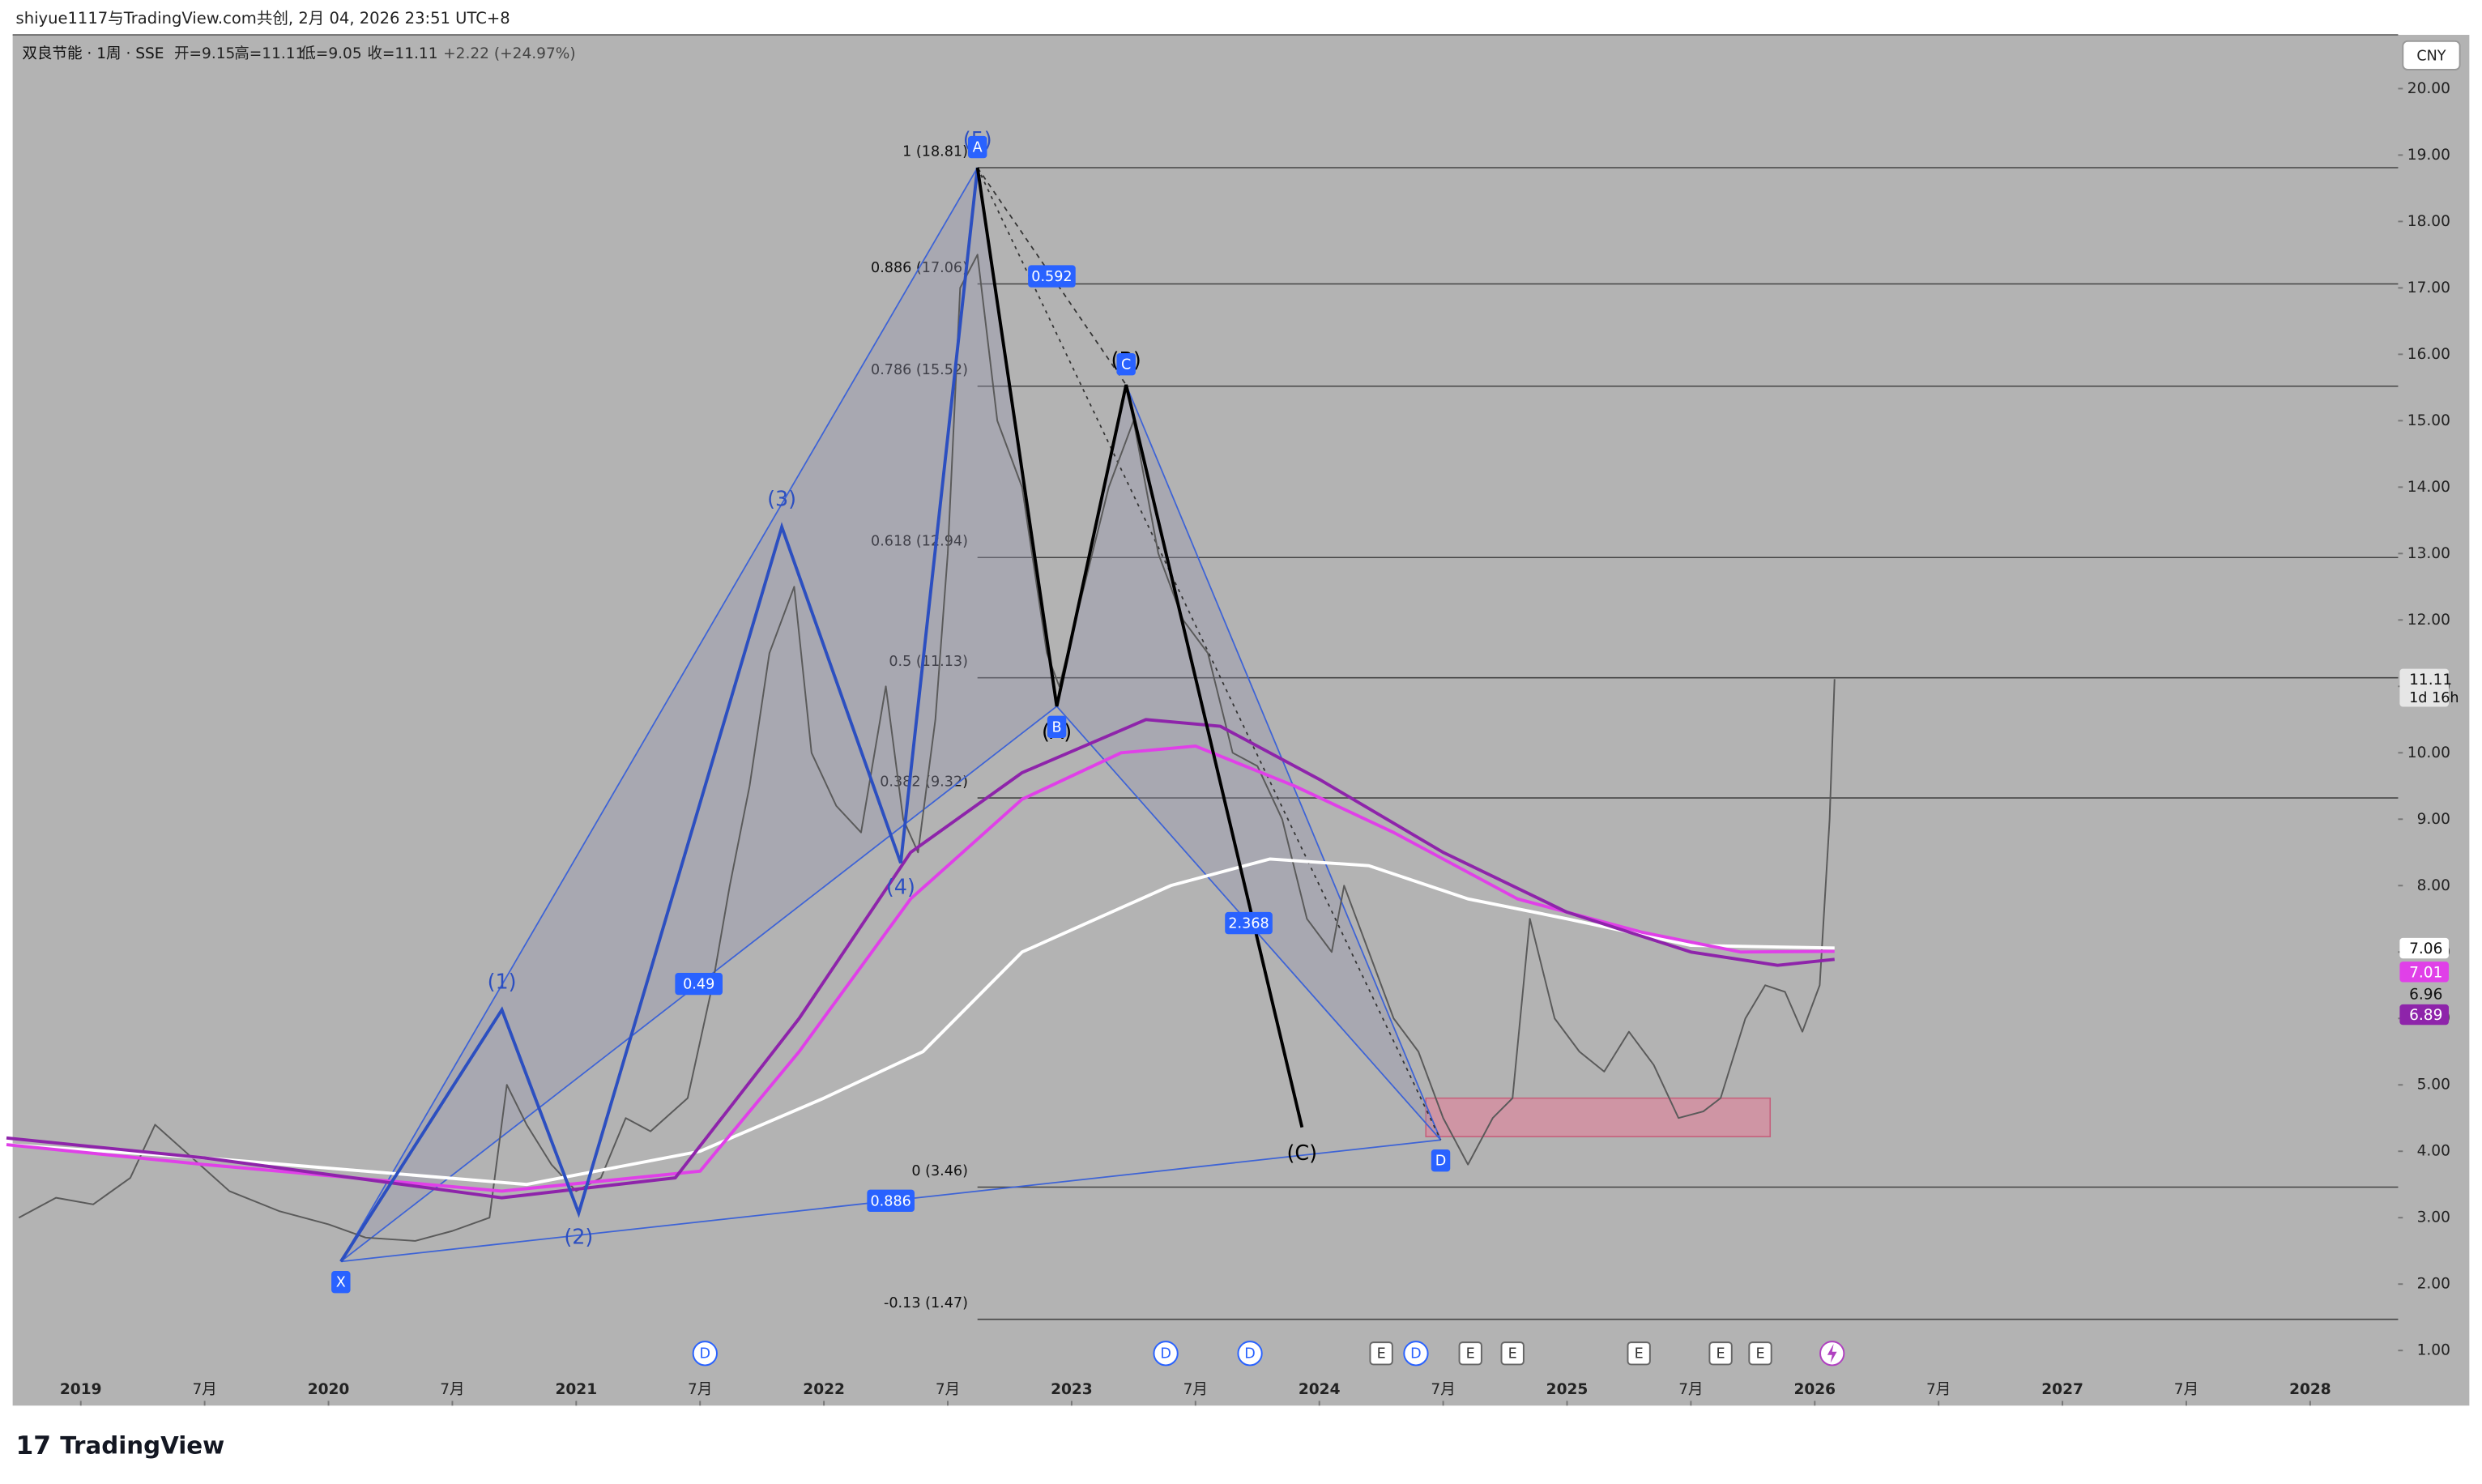 The image size is (2482, 1484). I want to click on pattern-leg, so click(1283, 762).